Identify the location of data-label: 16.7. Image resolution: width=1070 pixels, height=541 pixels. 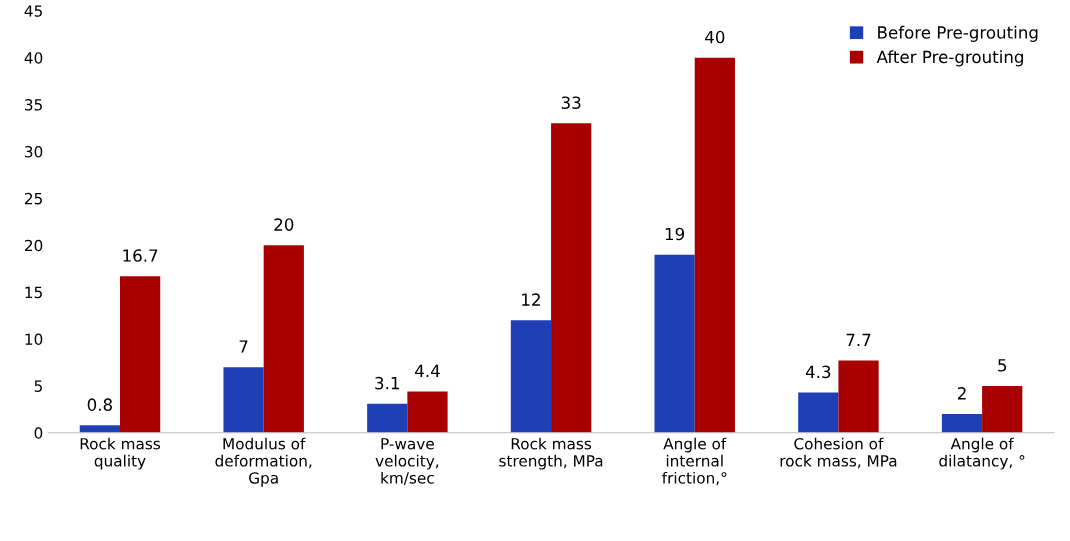
(140, 255).